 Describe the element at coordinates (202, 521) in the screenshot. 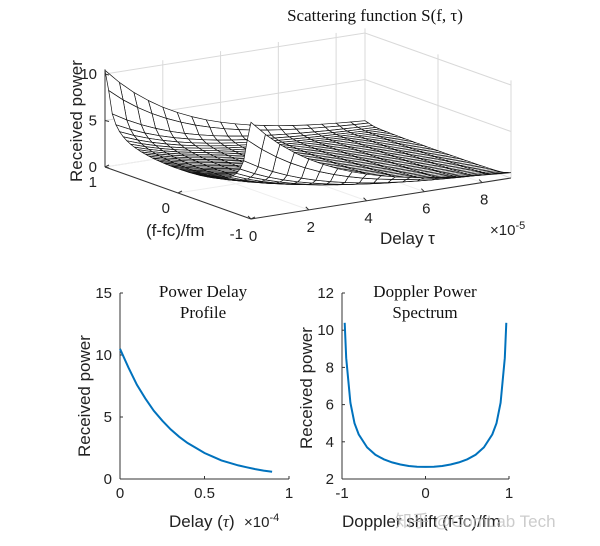

I see `pdp-xlabel: Delay (τ)` at that location.